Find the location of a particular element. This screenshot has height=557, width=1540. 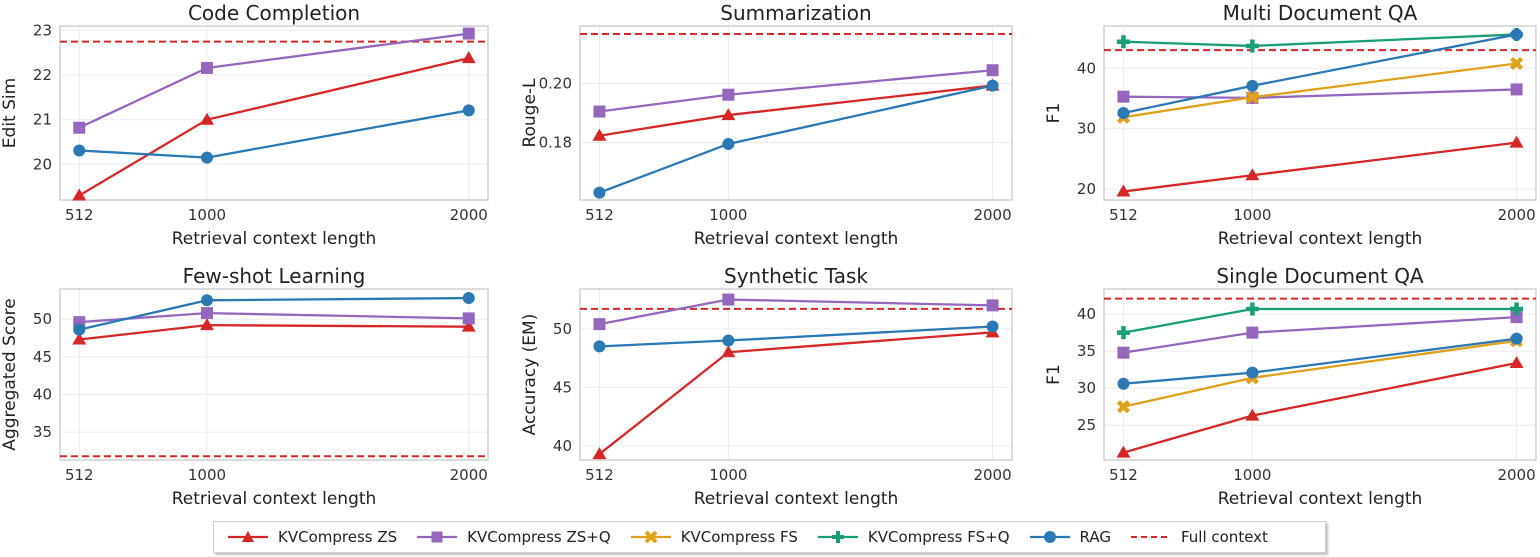

chart-title: Synthetic Task is located at coordinates (796, 276).